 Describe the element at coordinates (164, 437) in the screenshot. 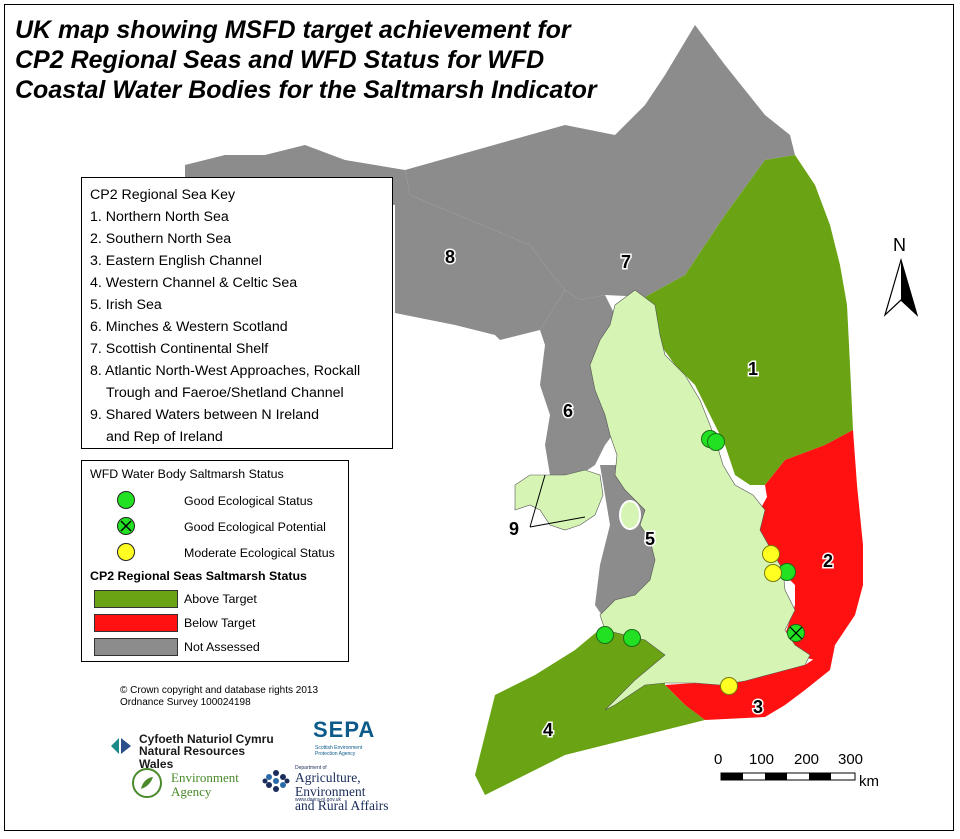

I see `sea-key-item: and Rep of Ireland` at that location.